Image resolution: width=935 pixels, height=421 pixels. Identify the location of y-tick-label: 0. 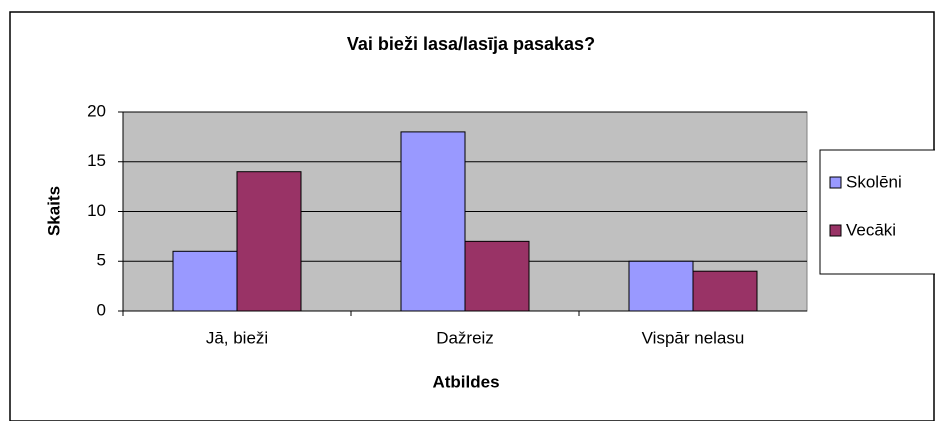
(101, 309).